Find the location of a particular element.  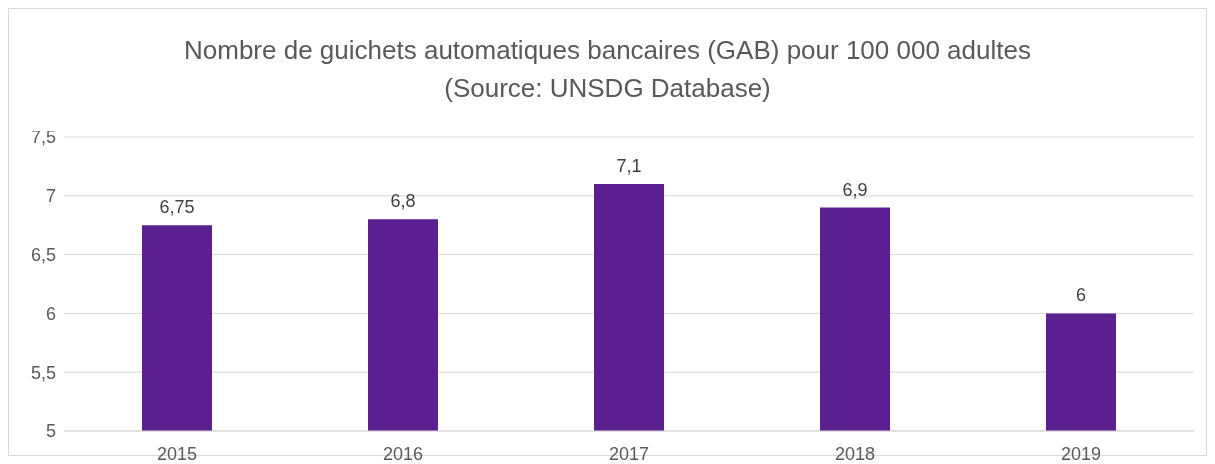

x-tick-label: 2018 is located at coordinates (855, 453).